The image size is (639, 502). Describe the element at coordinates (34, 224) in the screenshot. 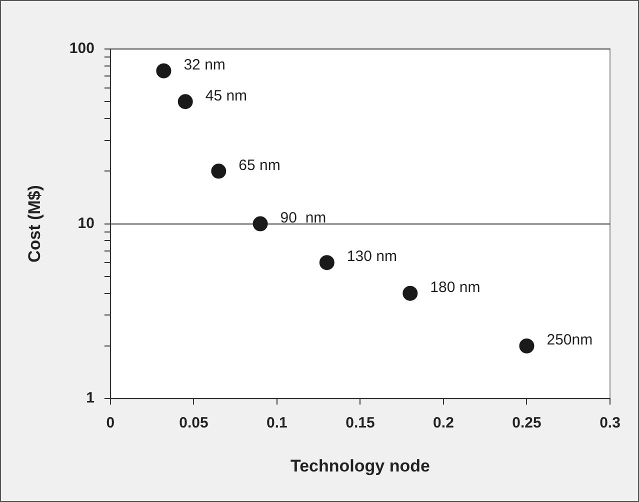

I see `y-axis-title: Cost (M$)` at that location.